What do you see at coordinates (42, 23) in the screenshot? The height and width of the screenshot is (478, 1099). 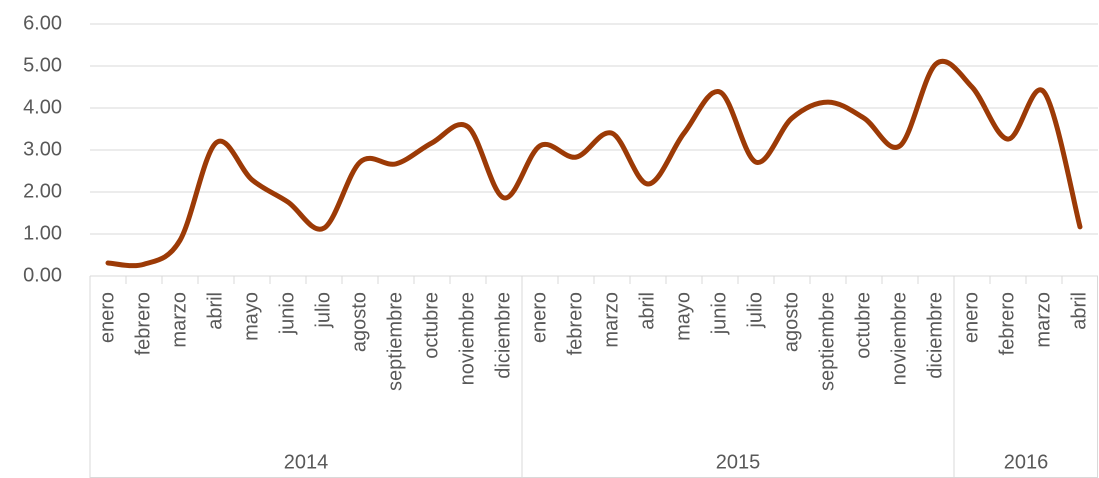 I see `y-tick-label: 6.00` at bounding box center [42, 23].